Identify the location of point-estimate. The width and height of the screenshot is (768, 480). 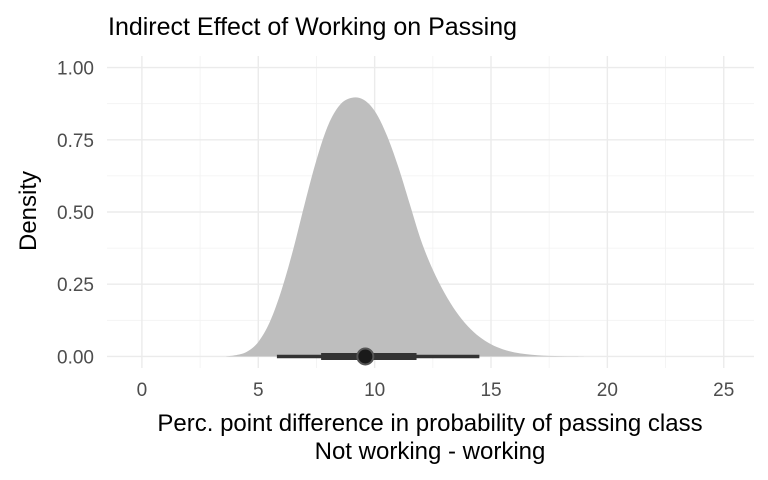
(365, 356).